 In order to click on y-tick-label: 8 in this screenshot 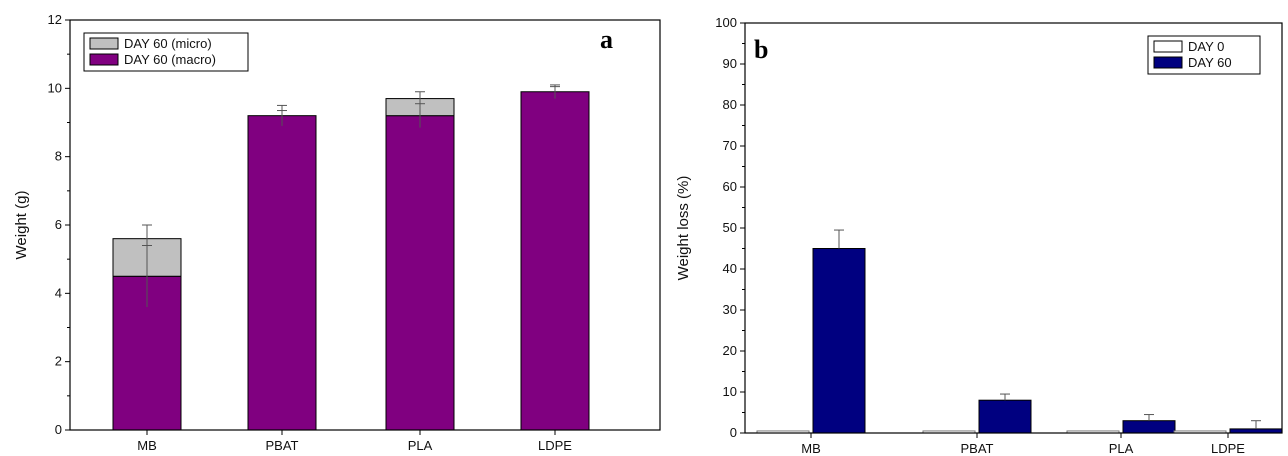, I will do `click(58, 156)`.